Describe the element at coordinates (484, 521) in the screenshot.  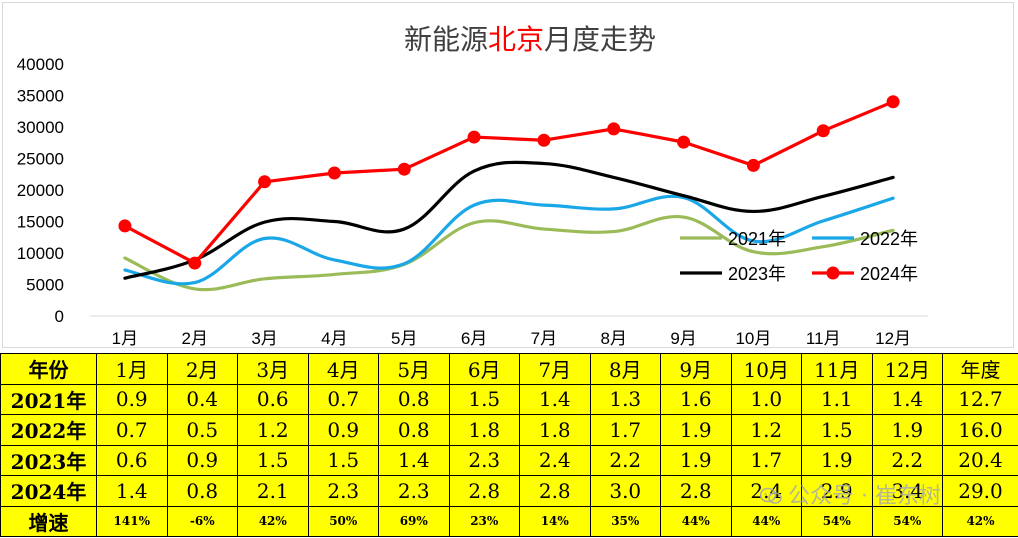
I see `table-cell: 23%` at that location.